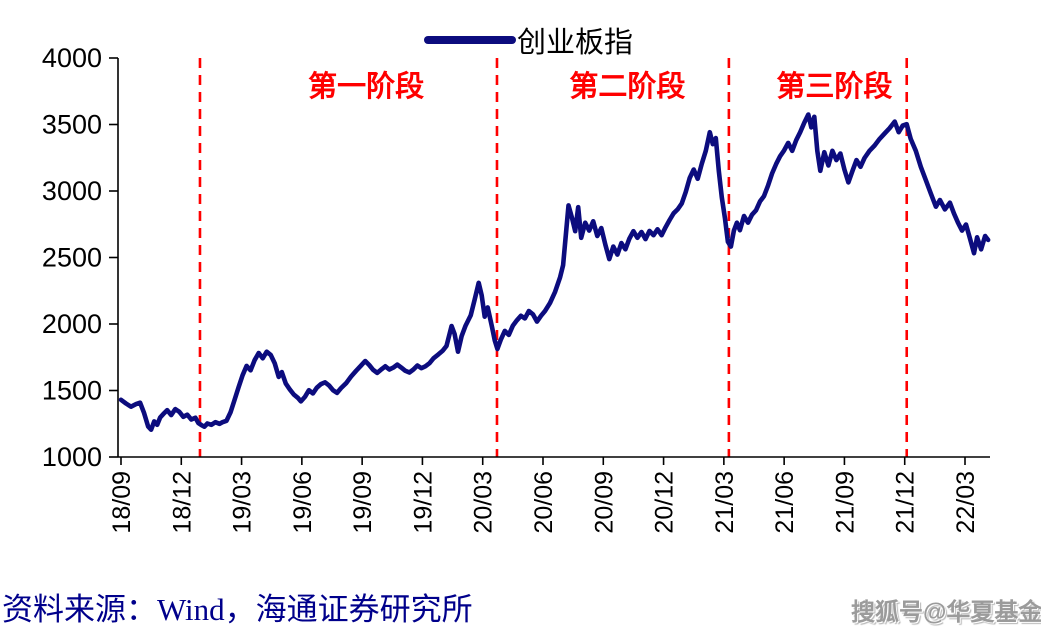 The image size is (1041, 628). Describe the element at coordinates (845, 502) in the screenshot. I see `x-tick-label: 21/09` at that location.